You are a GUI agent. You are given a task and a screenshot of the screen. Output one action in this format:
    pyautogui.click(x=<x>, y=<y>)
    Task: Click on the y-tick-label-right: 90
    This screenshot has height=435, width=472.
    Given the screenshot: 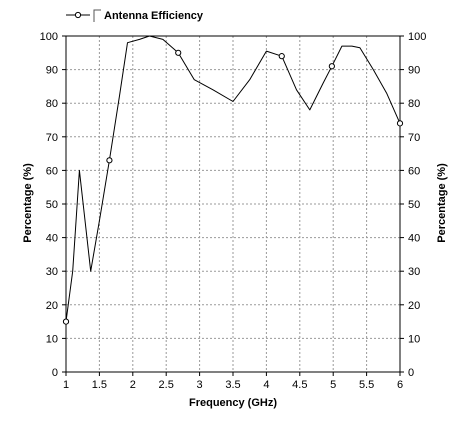 What is the action you would take?
    pyautogui.click(x=414, y=71)
    